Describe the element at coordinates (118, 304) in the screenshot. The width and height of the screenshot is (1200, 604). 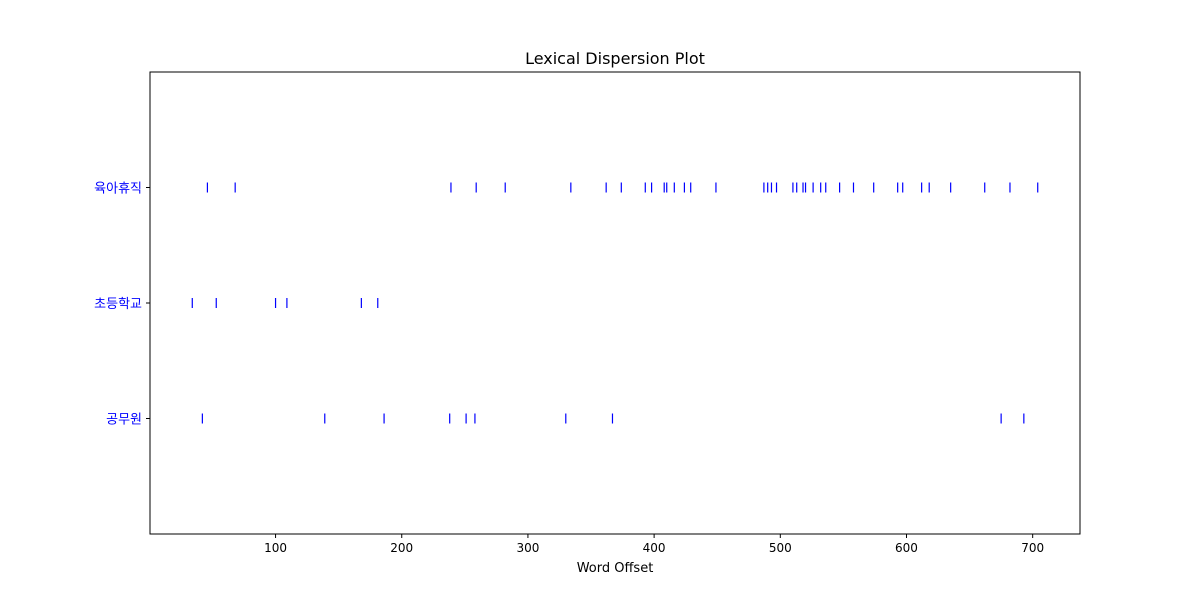
I see `y-tick-label: 초등학교` at that location.